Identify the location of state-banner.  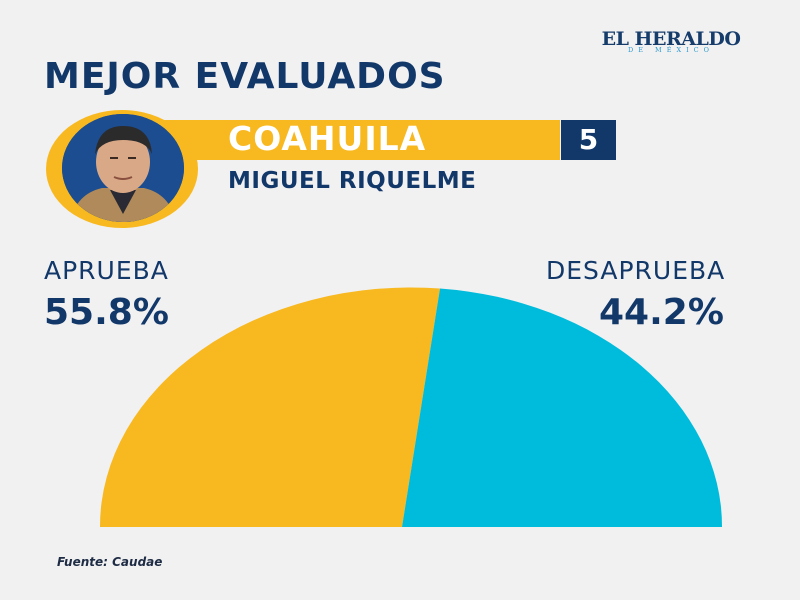
(360, 140).